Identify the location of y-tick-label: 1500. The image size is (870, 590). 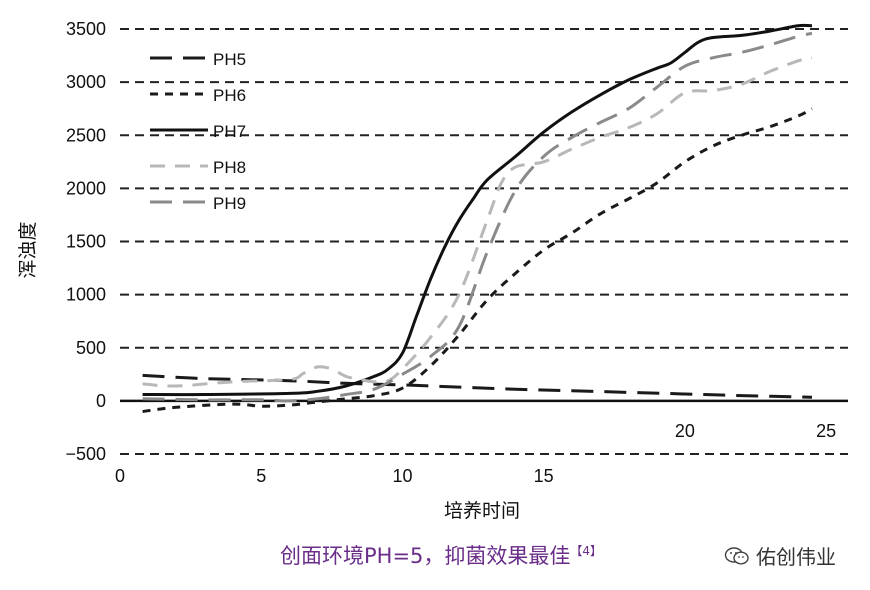
(86, 242).